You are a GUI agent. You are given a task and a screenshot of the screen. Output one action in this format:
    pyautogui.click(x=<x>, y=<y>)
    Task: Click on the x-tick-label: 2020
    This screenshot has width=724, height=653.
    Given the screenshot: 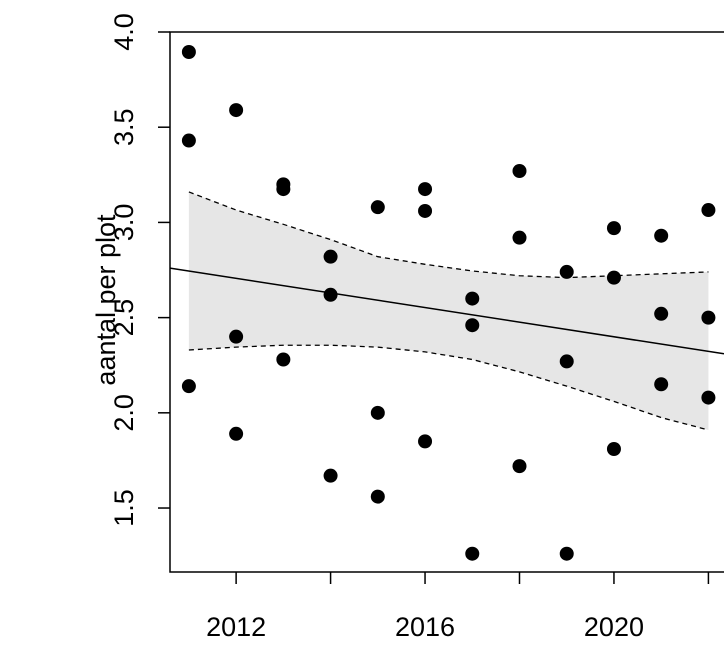 What is the action you would take?
    pyautogui.click(x=614, y=627)
    